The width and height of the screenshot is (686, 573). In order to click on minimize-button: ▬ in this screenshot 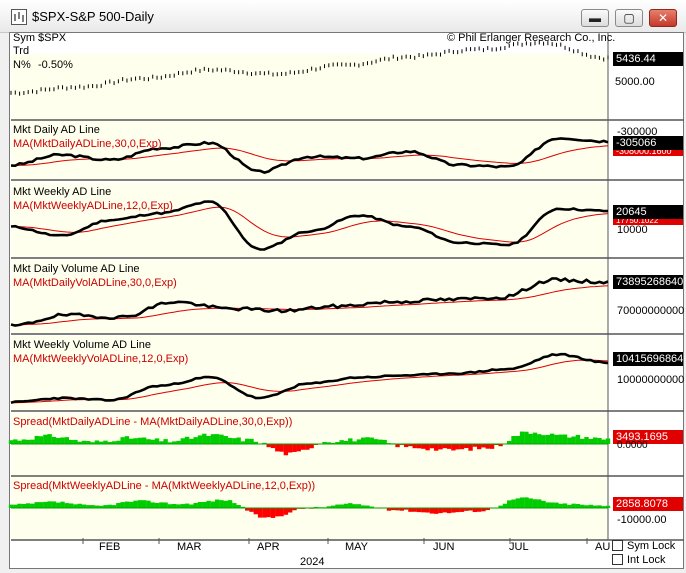, I will do `click(595, 18)`.